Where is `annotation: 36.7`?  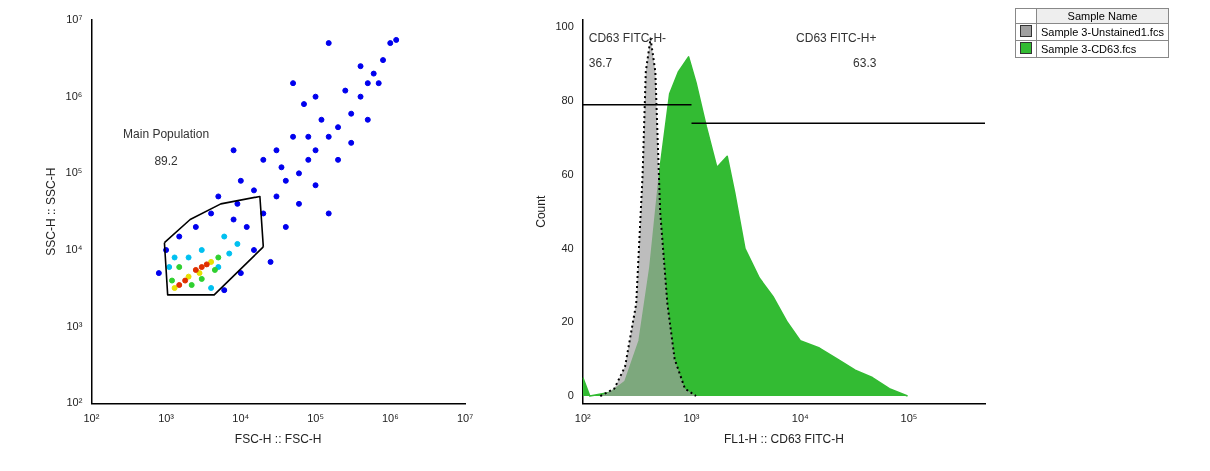
annotation: 36.7 is located at coordinates (600, 63).